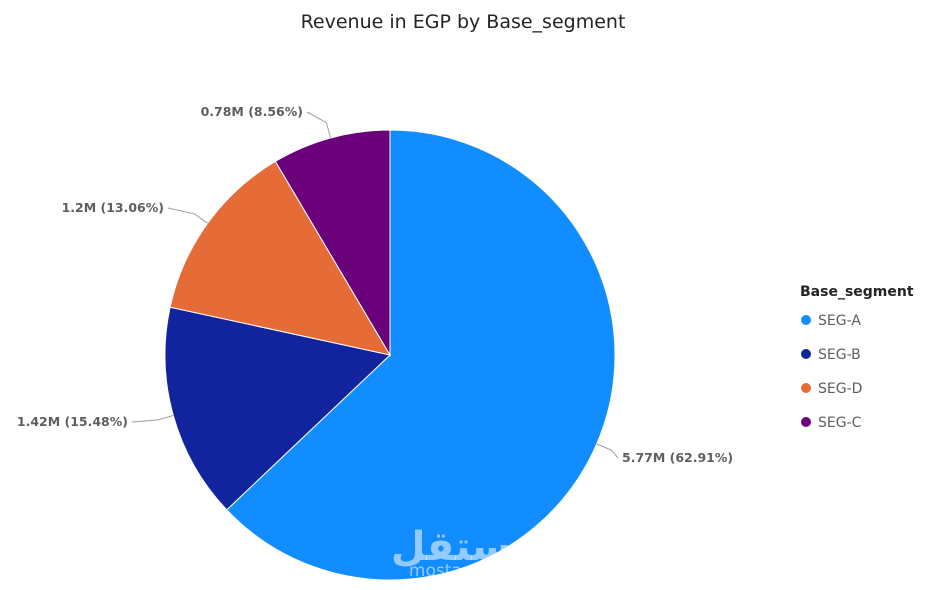  What do you see at coordinates (857, 292) in the screenshot?
I see `legend-title: Base_segment` at bounding box center [857, 292].